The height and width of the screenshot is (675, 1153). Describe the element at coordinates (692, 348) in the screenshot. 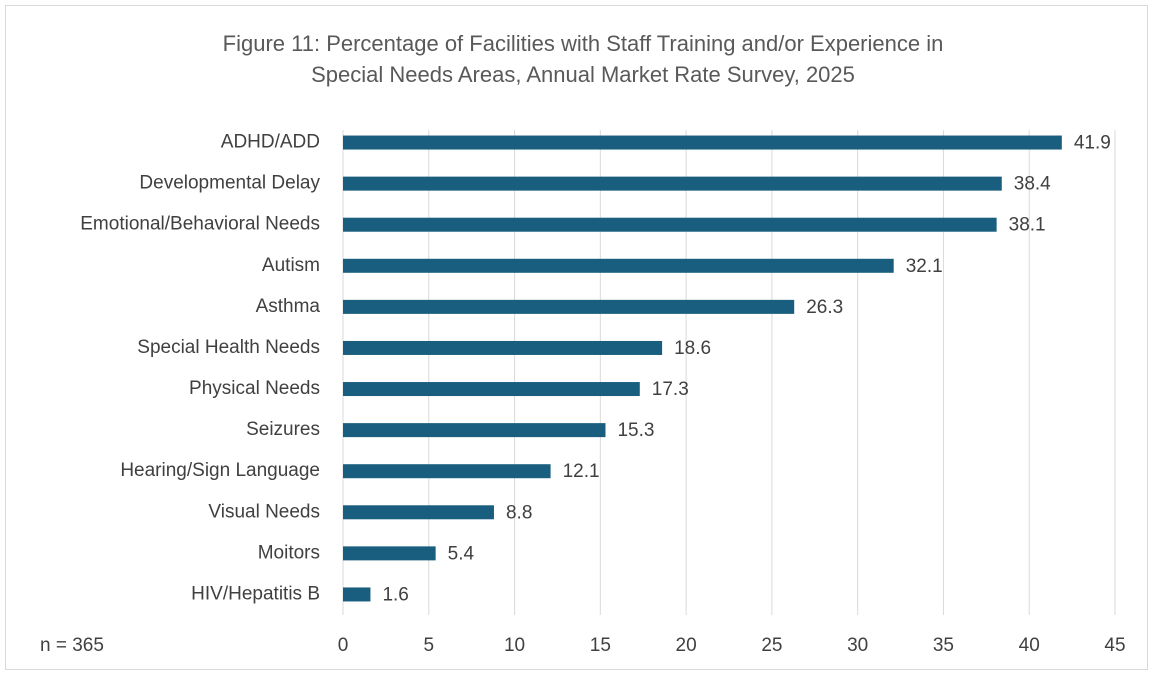

I see `data-label: 18.6` at that location.